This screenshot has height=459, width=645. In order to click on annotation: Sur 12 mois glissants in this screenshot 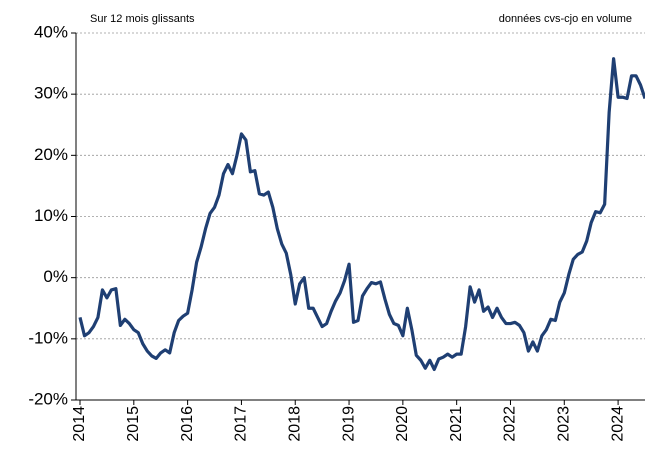, I will do `click(142, 19)`.